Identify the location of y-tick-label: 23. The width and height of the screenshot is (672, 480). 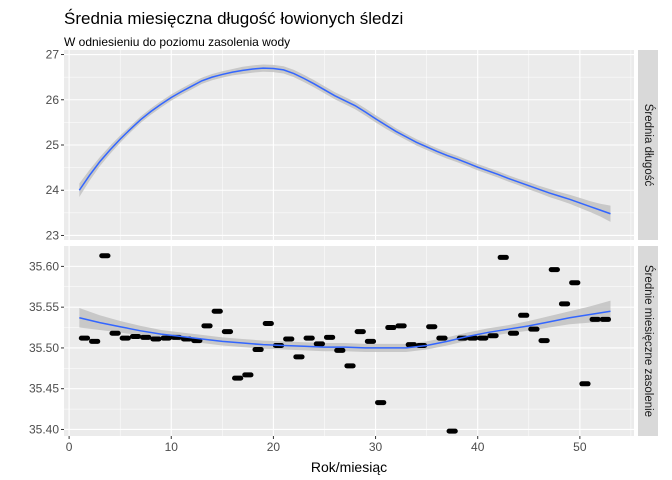
(53, 235).